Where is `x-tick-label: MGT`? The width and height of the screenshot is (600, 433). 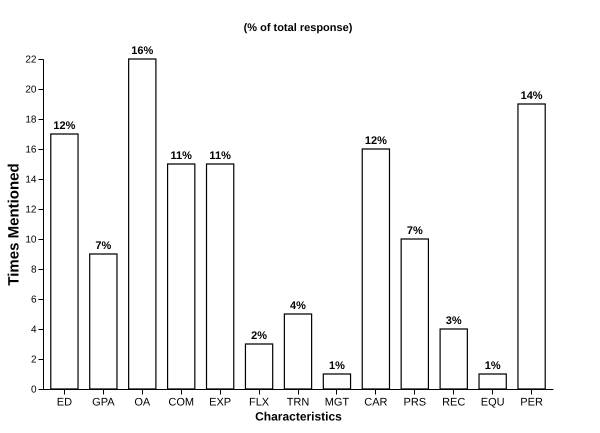
x-tick-label: MGT is located at coordinates (337, 402).